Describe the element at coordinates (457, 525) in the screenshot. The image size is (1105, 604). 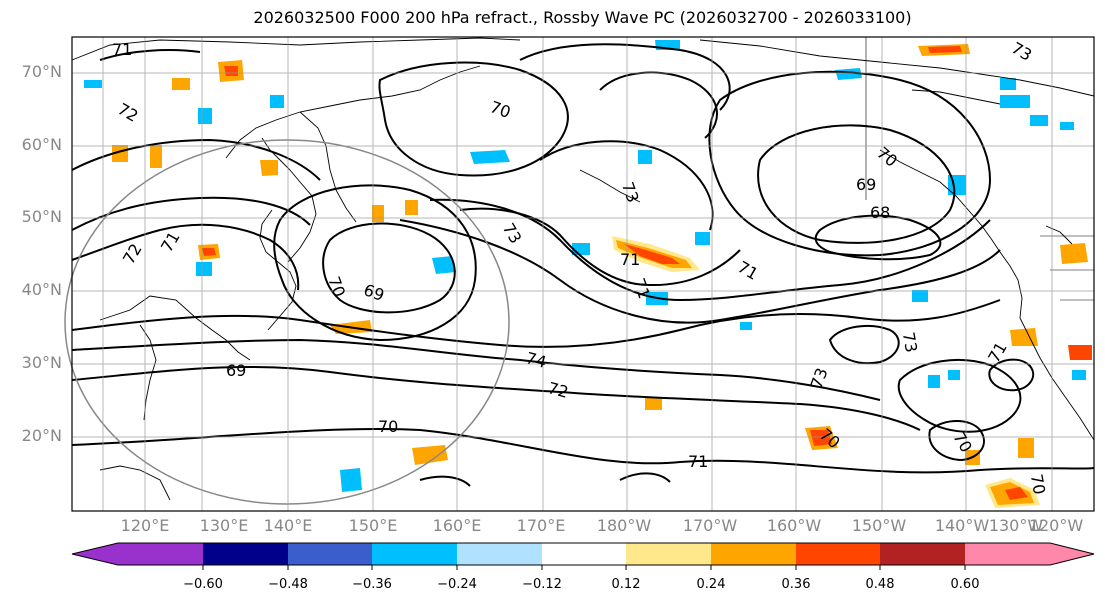
I see `lon-label: 160°E` at that location.